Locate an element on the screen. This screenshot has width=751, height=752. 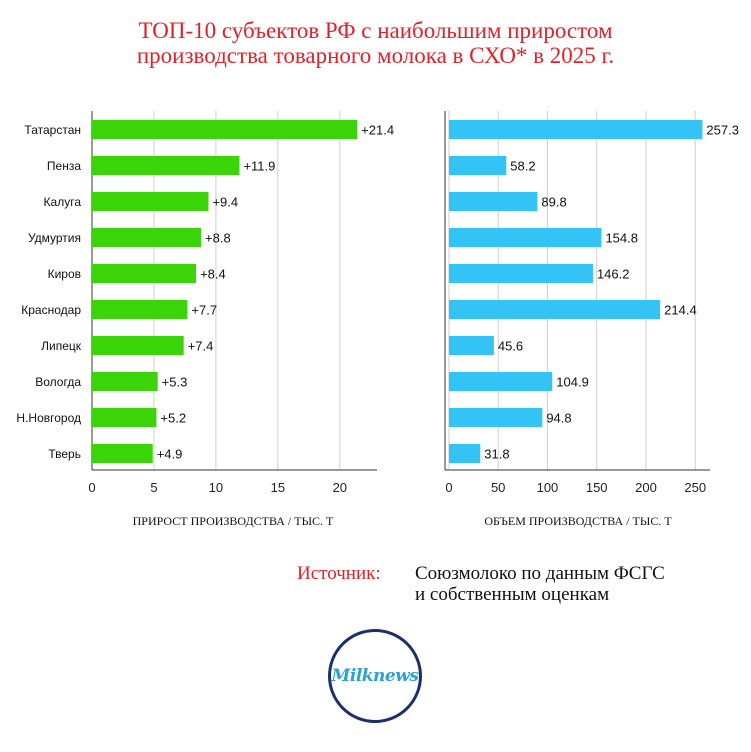
source-line-2: и собственным оценкам is located at coordinates (512, 594).